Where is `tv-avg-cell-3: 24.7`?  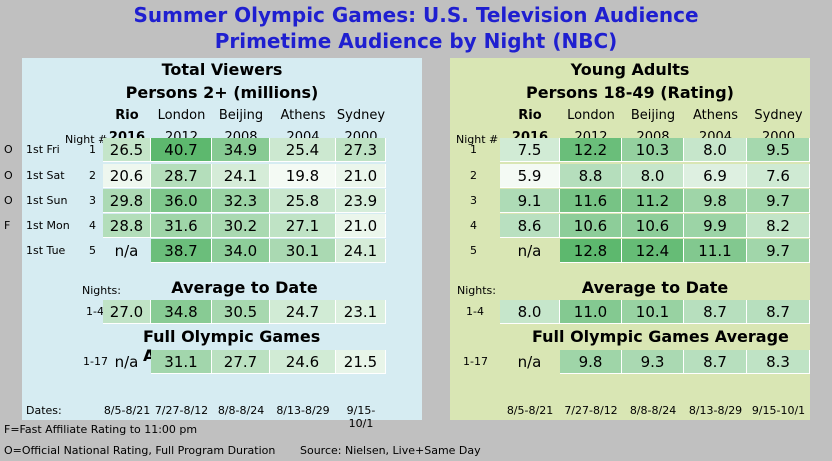
tv-avg-cell-3: 24.7 is located at coordinates (303, 312).